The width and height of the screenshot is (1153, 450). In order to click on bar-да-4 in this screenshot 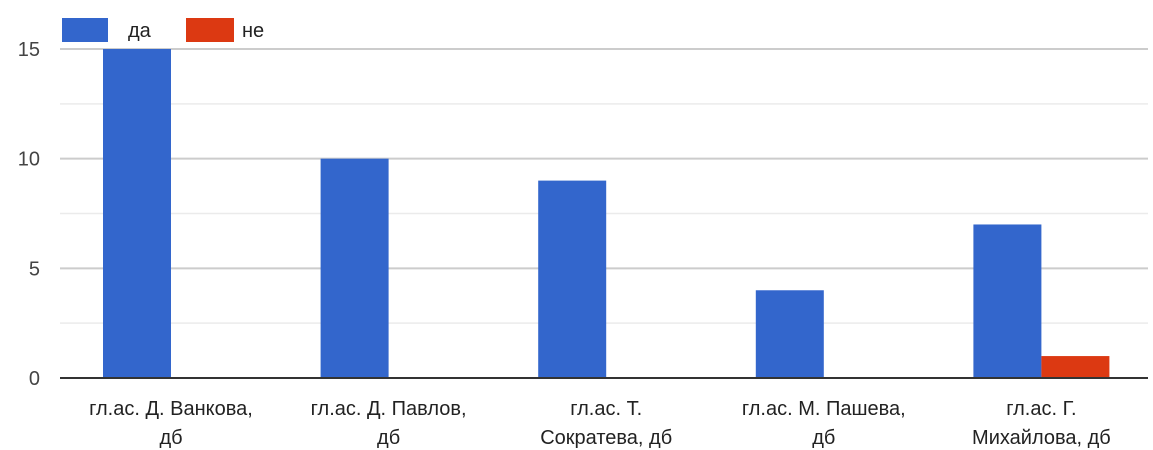, I will do `click(1007, 301)`.